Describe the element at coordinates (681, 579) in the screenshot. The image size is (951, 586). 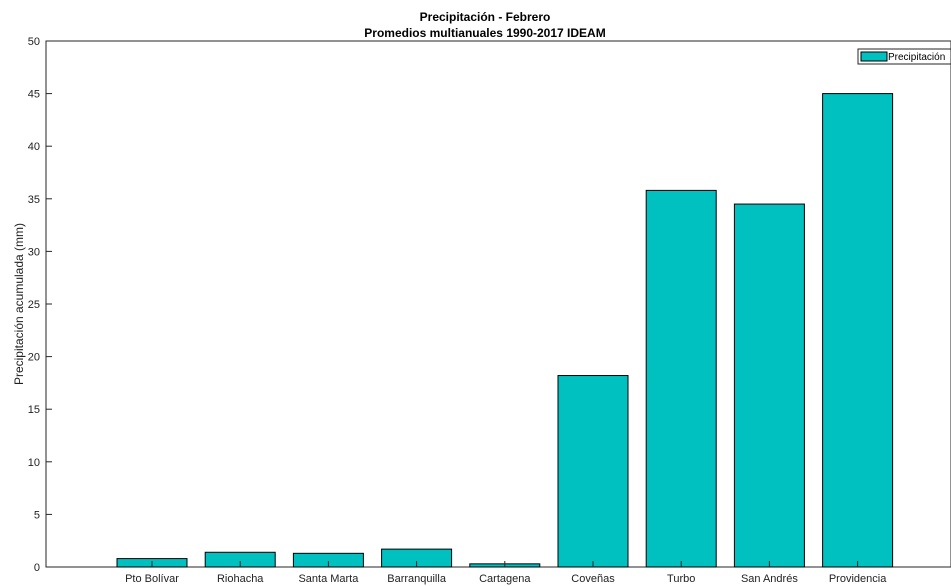
I see `x-tick-label: Turbo` at that location.